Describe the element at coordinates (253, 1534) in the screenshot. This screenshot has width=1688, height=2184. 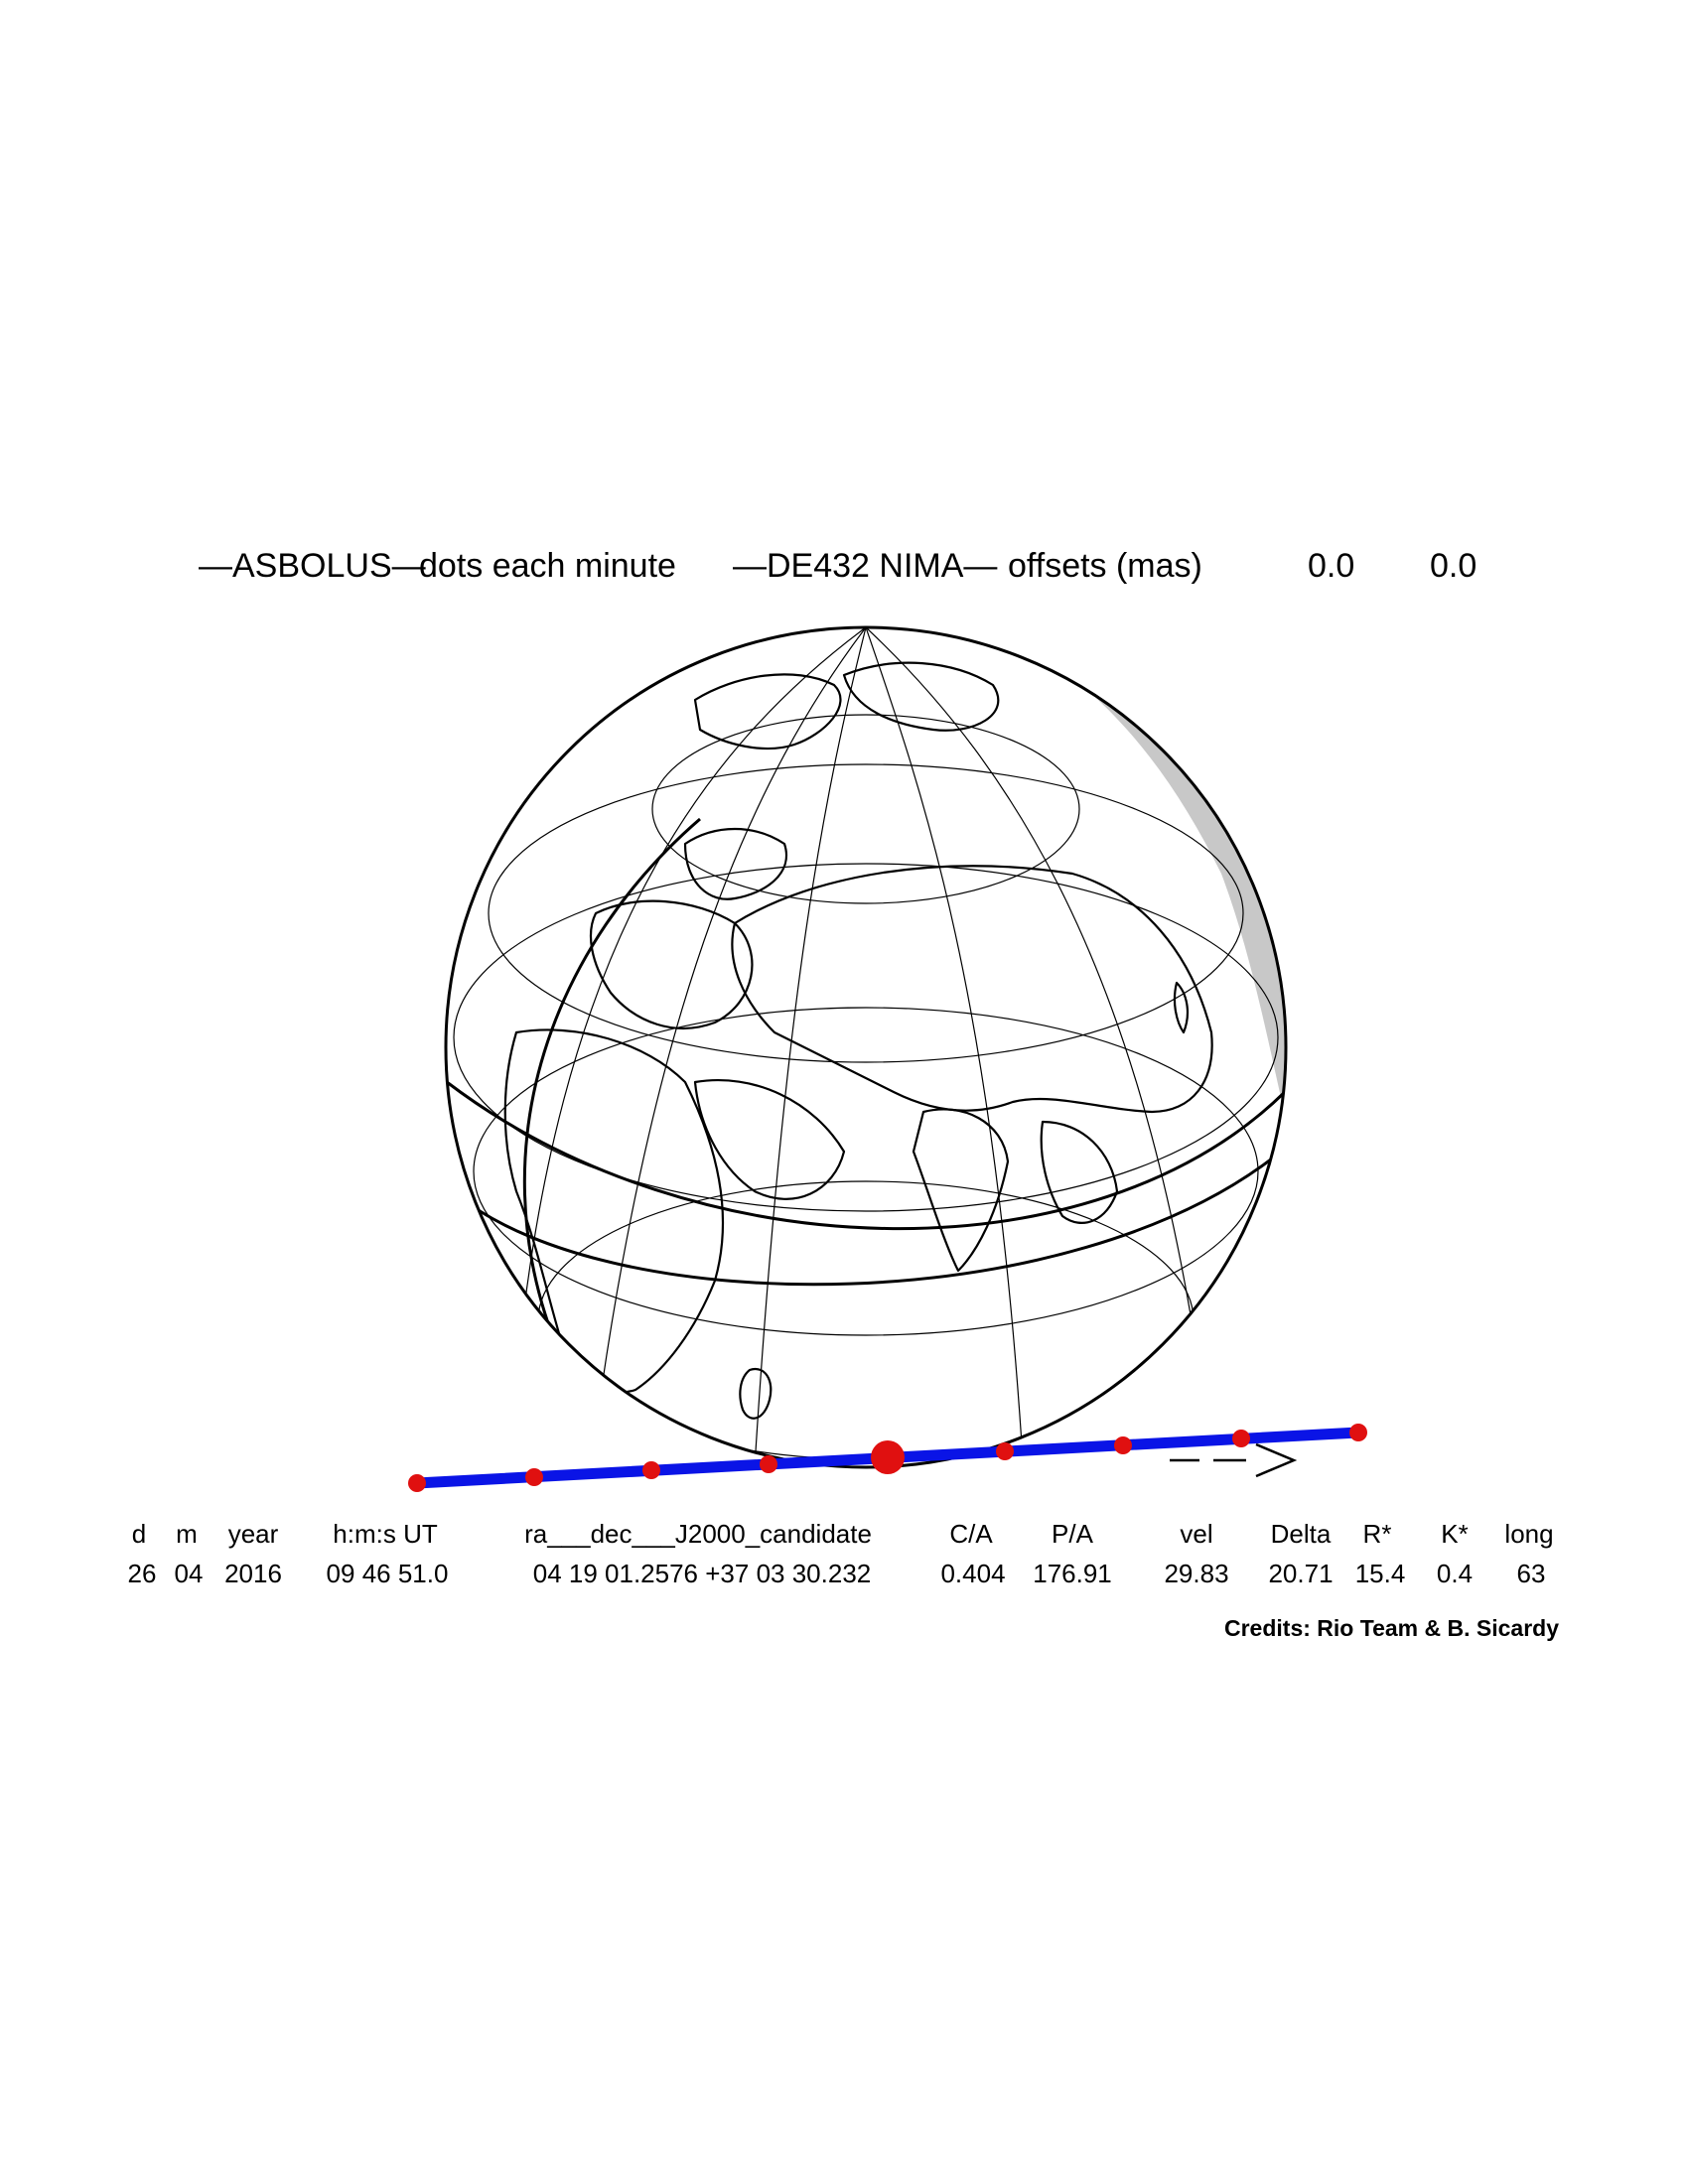
I see `header-year: year` at that location.